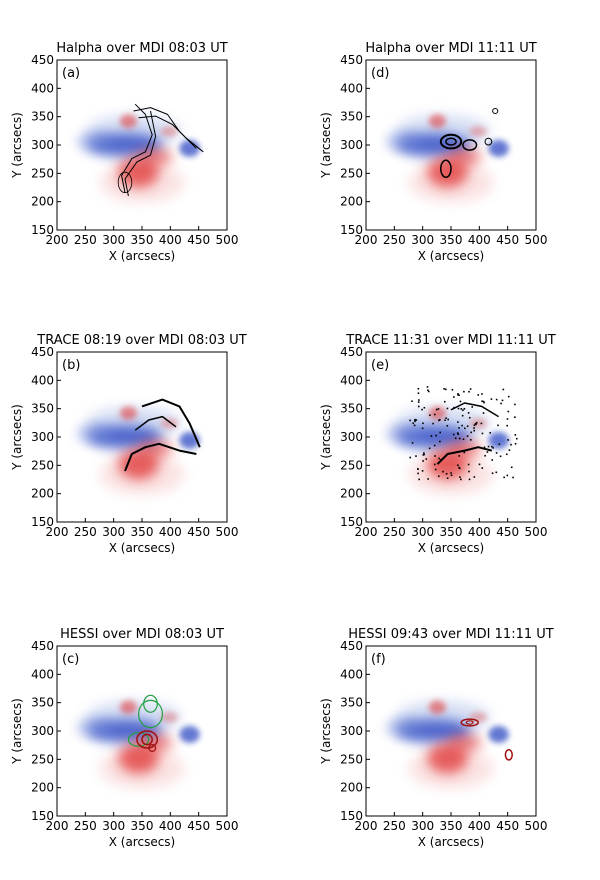  Describe the element at coordinates (474, 410) in the screenshot. I see `trace-ribbon-contour` at that location.